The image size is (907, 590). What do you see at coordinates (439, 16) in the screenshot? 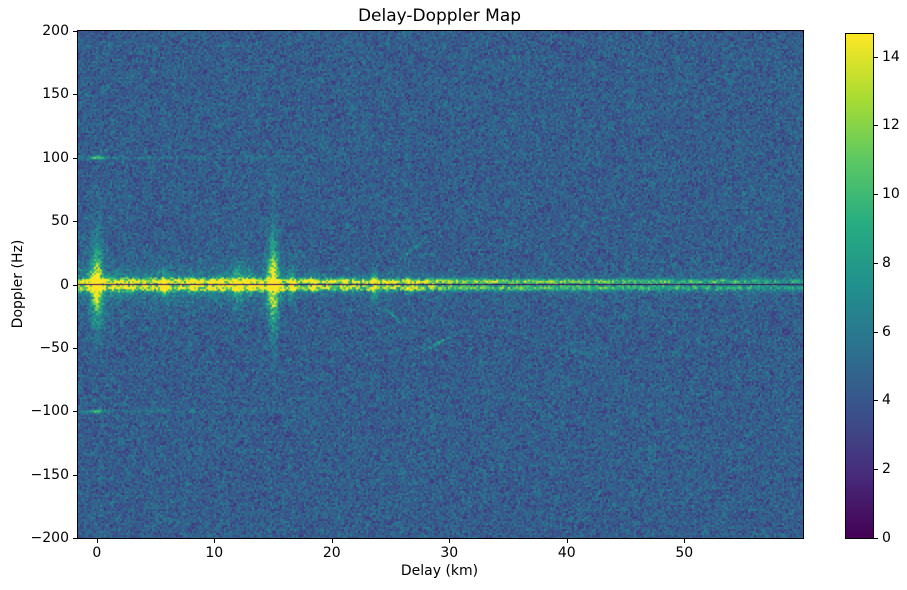
I see `chart-title: Delay-Doppler Map` at bounding box center [439, 16].